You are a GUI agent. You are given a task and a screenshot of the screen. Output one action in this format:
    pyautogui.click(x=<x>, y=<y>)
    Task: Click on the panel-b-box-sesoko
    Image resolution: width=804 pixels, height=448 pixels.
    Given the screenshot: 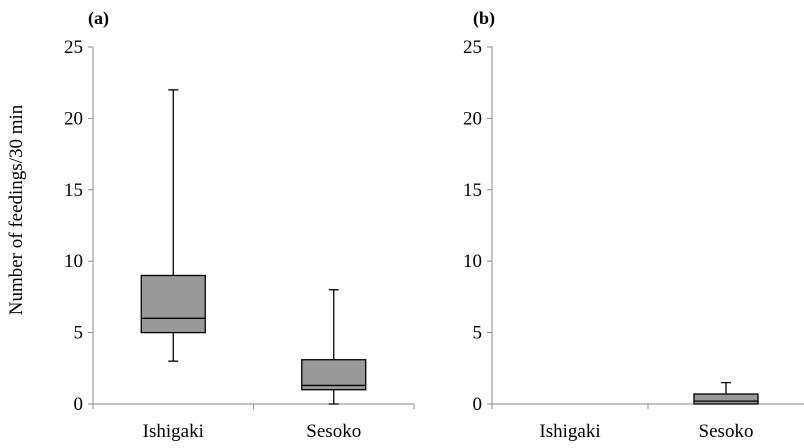 What is the action you would take?
    pyautogui.click(x=726, y=393)
    